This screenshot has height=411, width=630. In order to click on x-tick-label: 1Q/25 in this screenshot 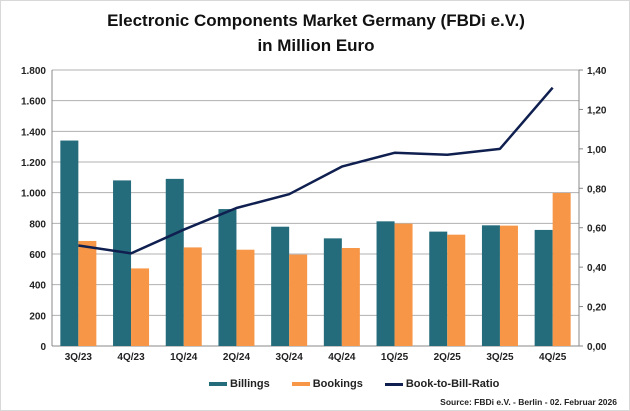, I will do `click(395, 357)`.